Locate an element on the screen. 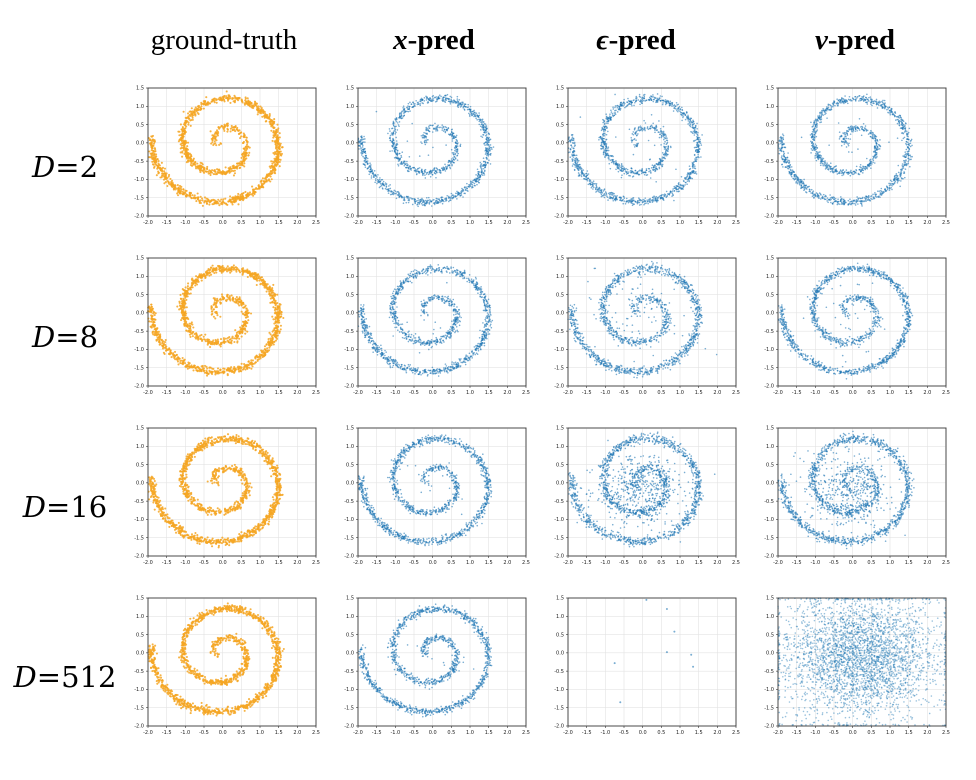  y-tick-label: 0.5 is located at coordinates (350, 125).